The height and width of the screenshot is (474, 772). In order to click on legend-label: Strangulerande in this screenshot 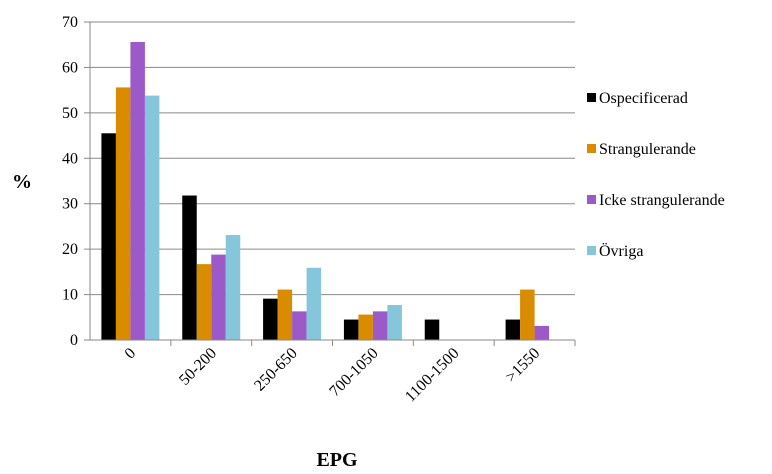, I will do `click(647, 149)`.